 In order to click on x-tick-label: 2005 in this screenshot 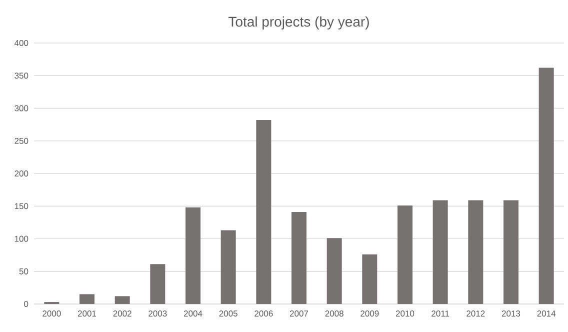, I will do `click(228, 313)`.